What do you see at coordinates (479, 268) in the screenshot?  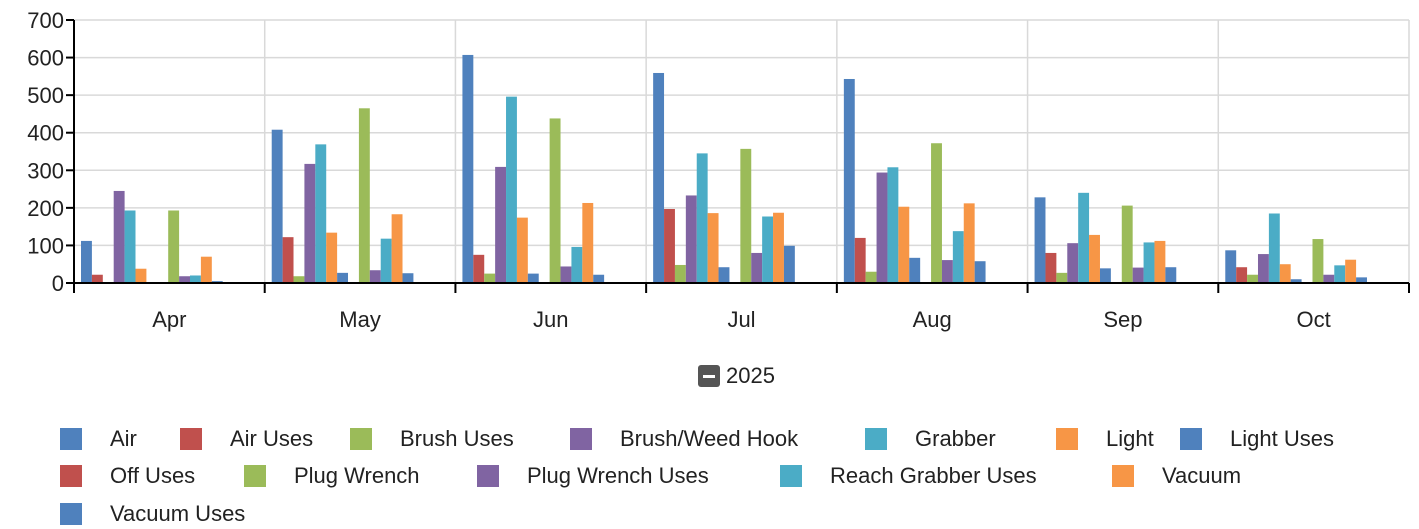 I see `bar-air-uses-jun` at bounding box center [479, 268].